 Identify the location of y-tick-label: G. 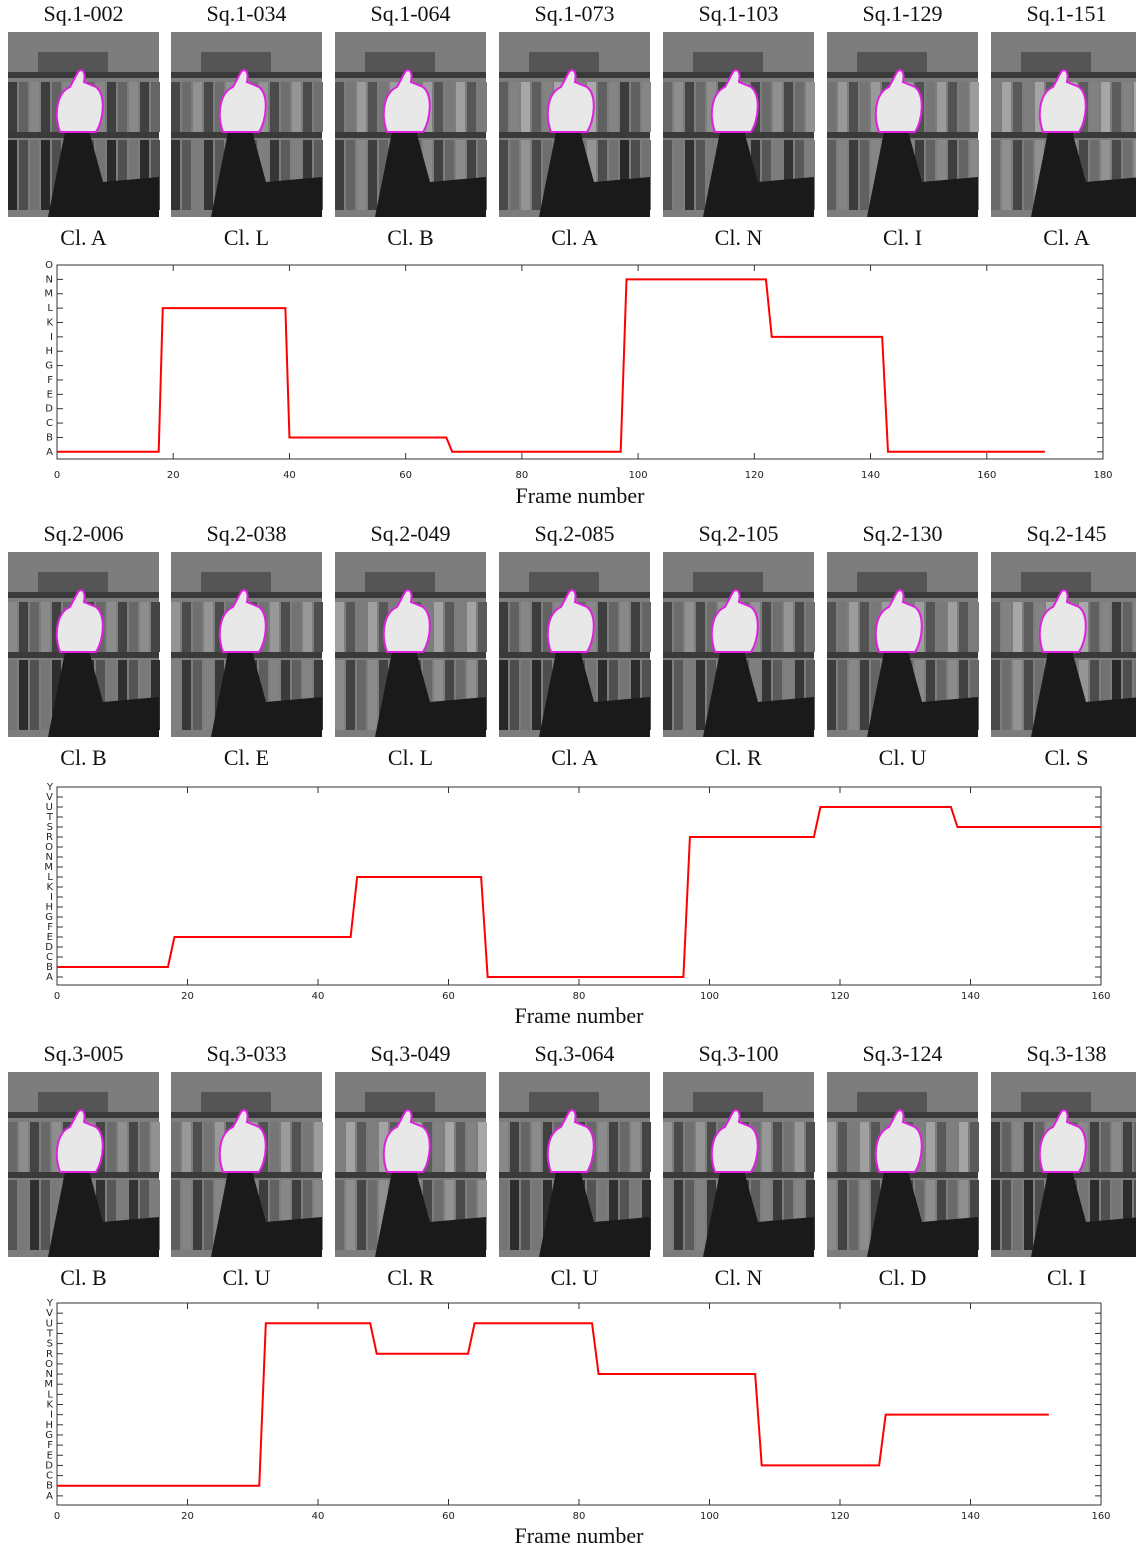
(49, 366).